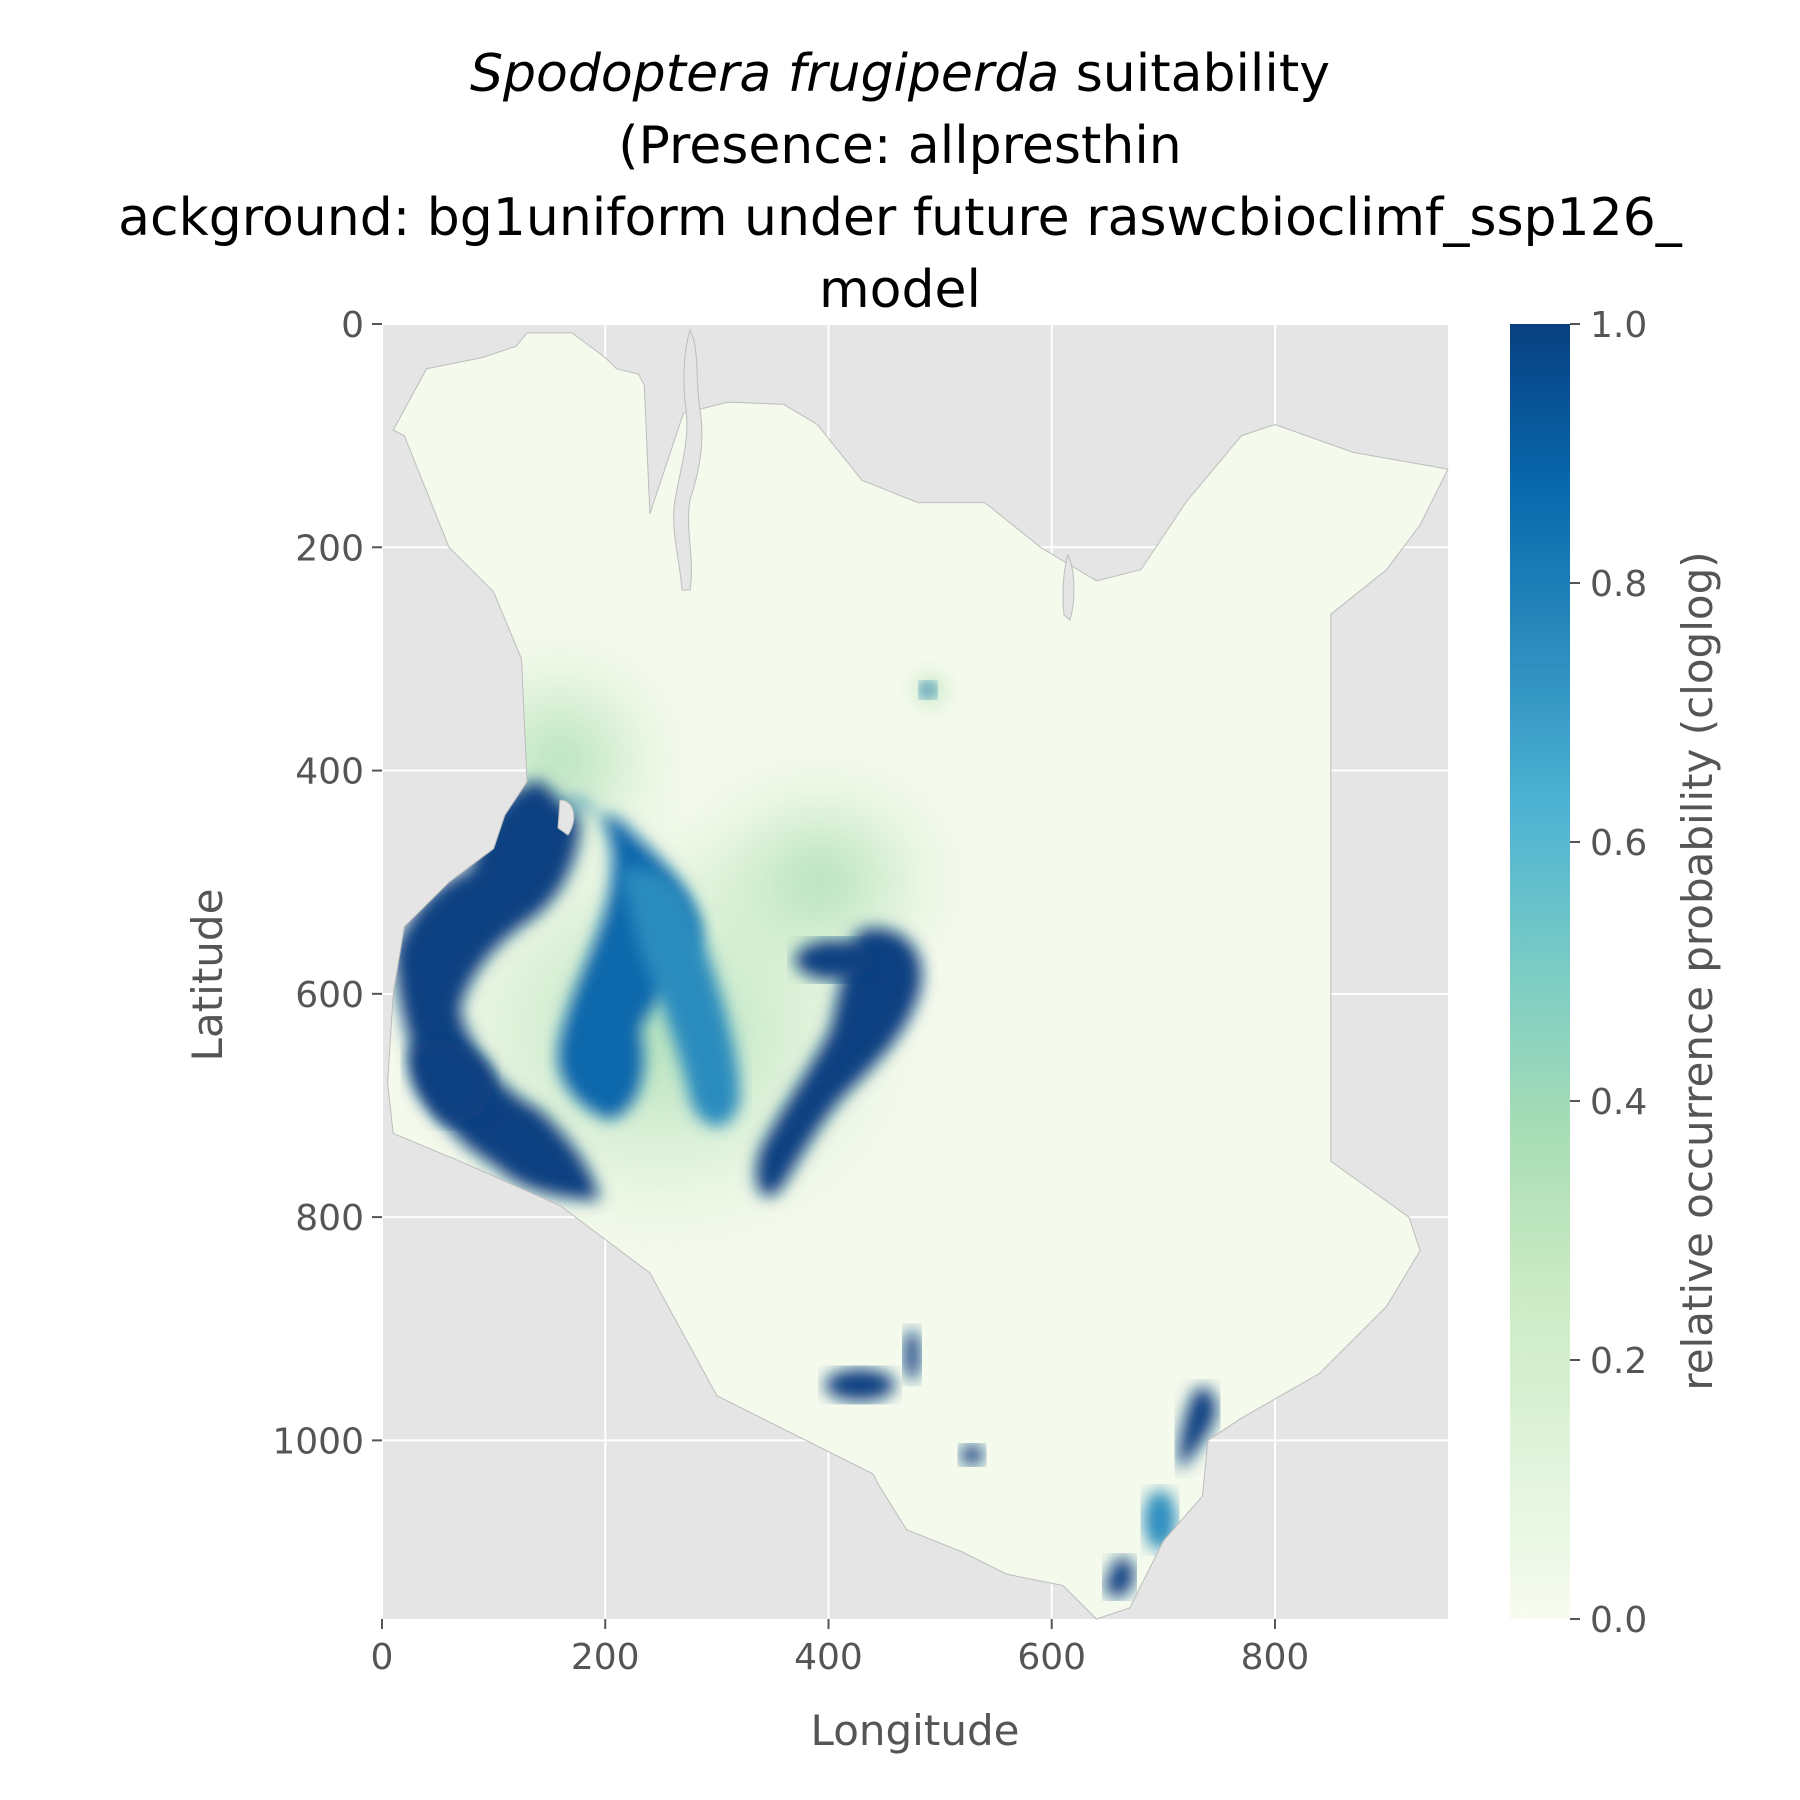  I want to click on y-axis-ticks: 0 200 400 600 800 1000, so click(327, 883).